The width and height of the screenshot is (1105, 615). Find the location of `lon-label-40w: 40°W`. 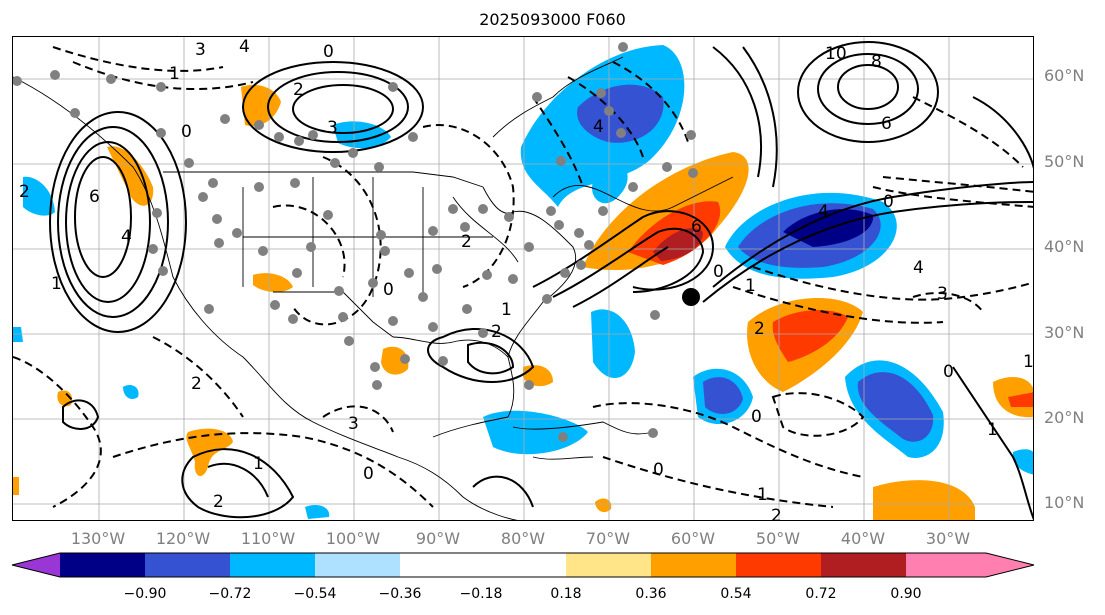

lon-label-40w: 40°W is located at coordinates (863, 538).